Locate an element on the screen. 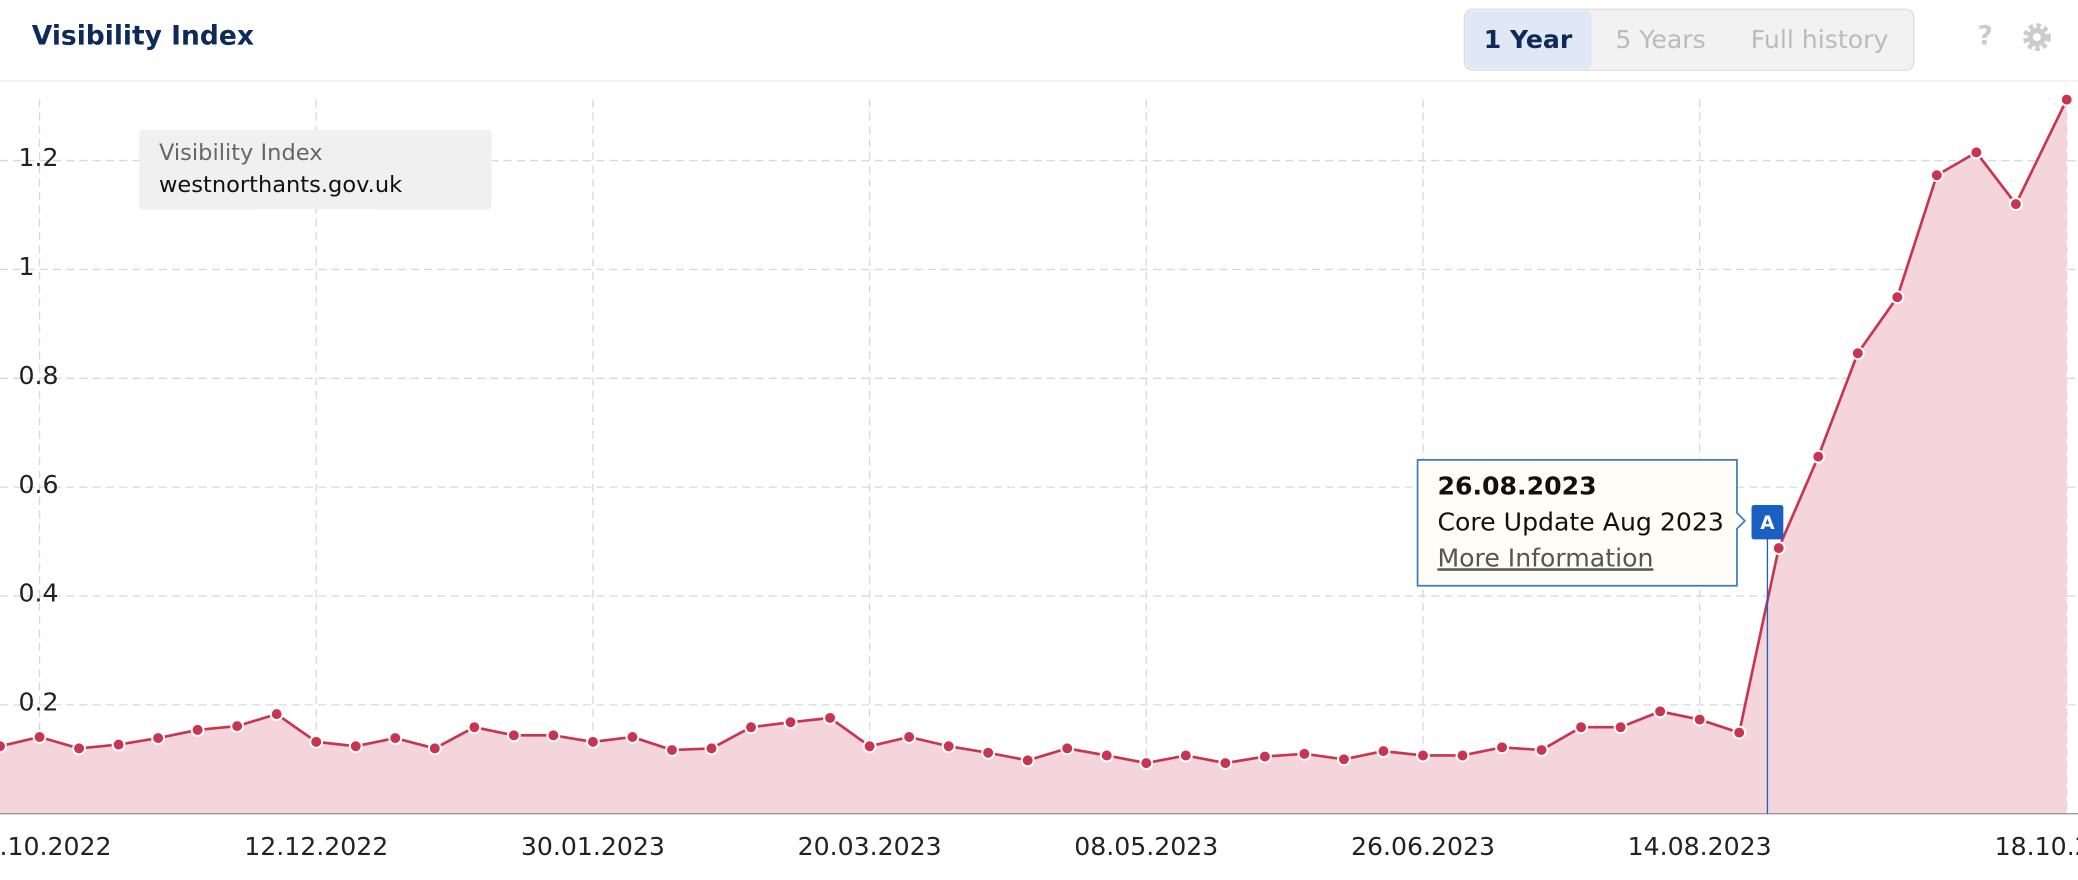  x-tick-label: 14.08.2023 is located at coordinates (1700, 846).